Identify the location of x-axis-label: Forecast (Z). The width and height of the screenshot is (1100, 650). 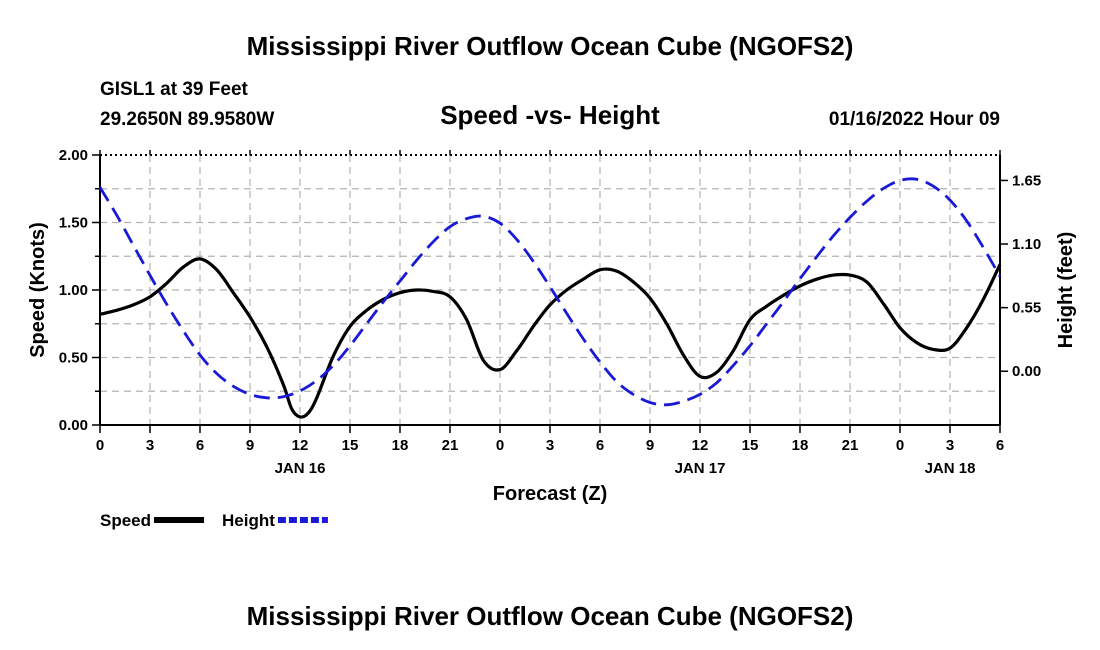
(550, 494).